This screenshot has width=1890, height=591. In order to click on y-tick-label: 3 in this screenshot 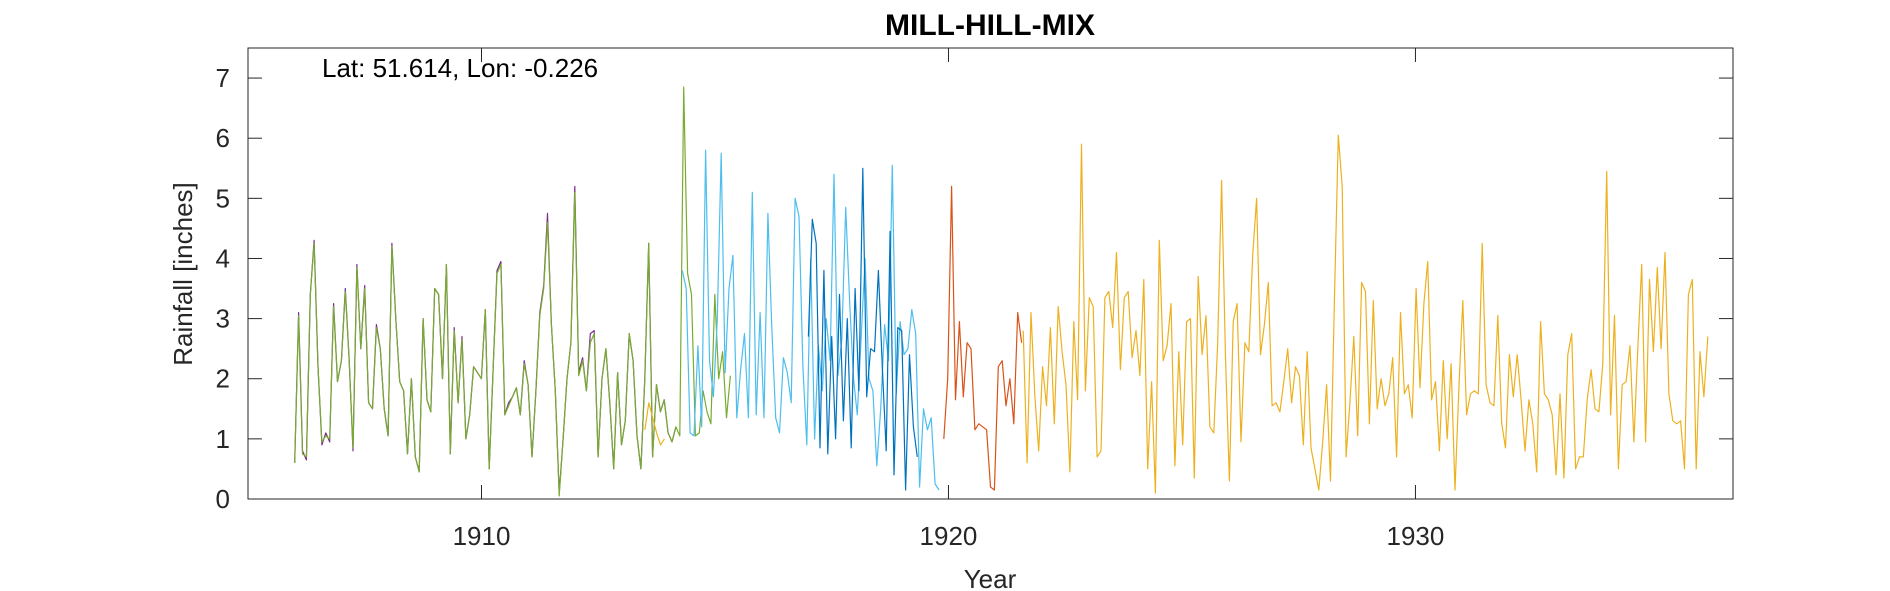, I will do `click(223, 319)`.